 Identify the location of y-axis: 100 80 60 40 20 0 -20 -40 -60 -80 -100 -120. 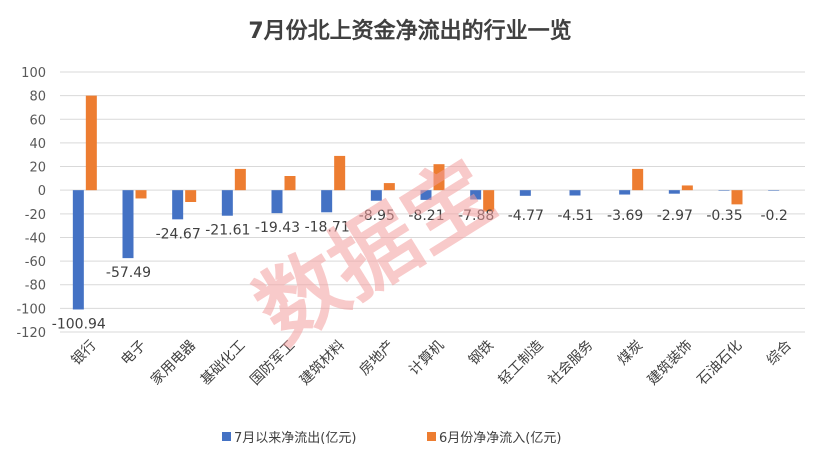
(31, 203).